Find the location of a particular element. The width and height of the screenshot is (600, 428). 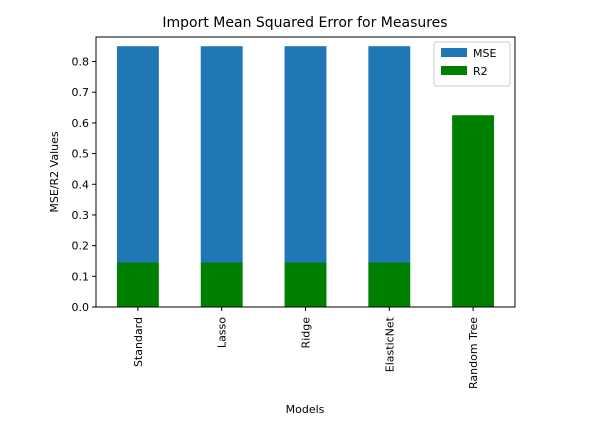

bar-r2-ridge is located at coordinates (305, 284).